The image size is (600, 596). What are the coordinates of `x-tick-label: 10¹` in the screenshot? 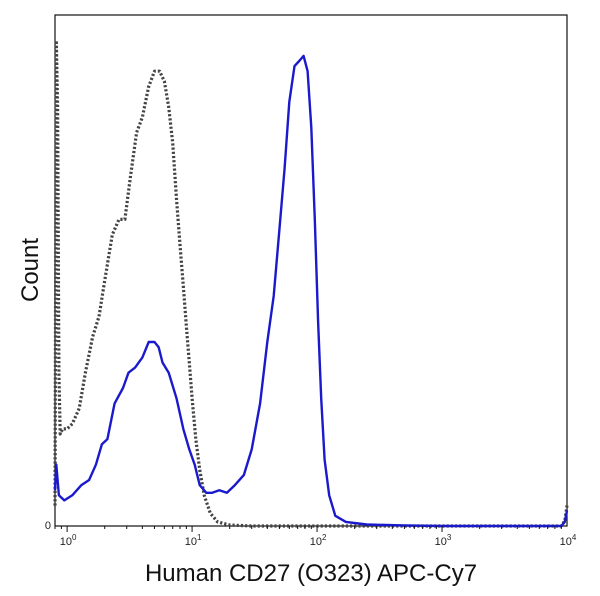 It's located at (193, 540).